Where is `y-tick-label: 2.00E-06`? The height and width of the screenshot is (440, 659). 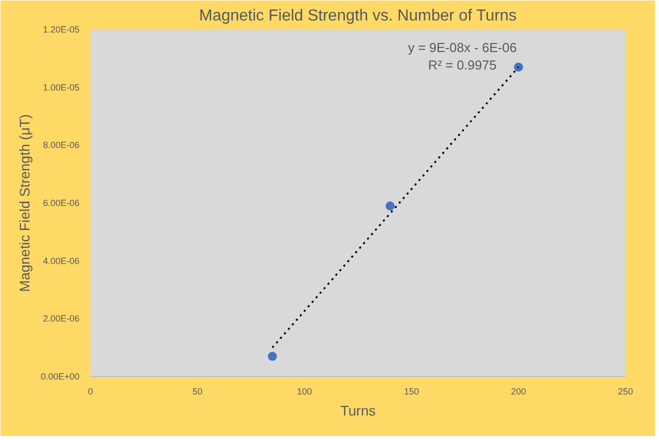 y-tick-label: 2.00E-06 is located at coordinates (61, 319).